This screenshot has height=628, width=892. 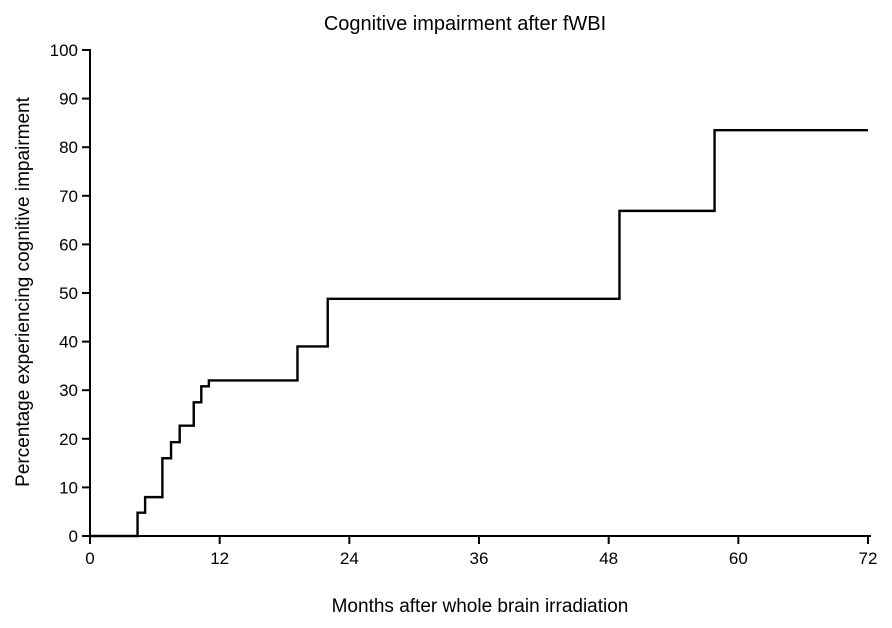 What do you see at coordinates (219, 558) in the screenshot?
I see `x-tick-label: 12` at bounding box center [219, 558].